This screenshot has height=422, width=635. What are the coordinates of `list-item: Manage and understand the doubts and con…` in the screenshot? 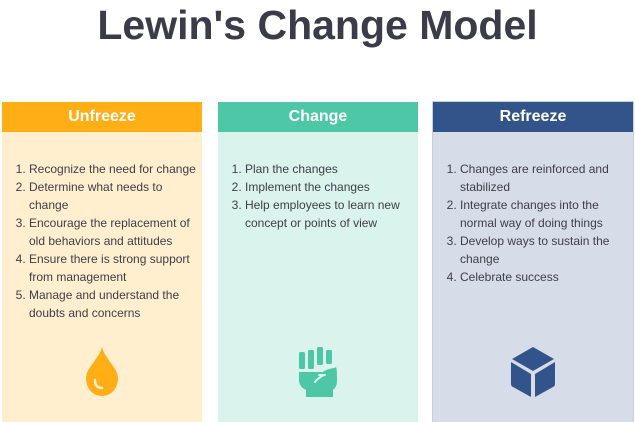 It's located at (113, 304).